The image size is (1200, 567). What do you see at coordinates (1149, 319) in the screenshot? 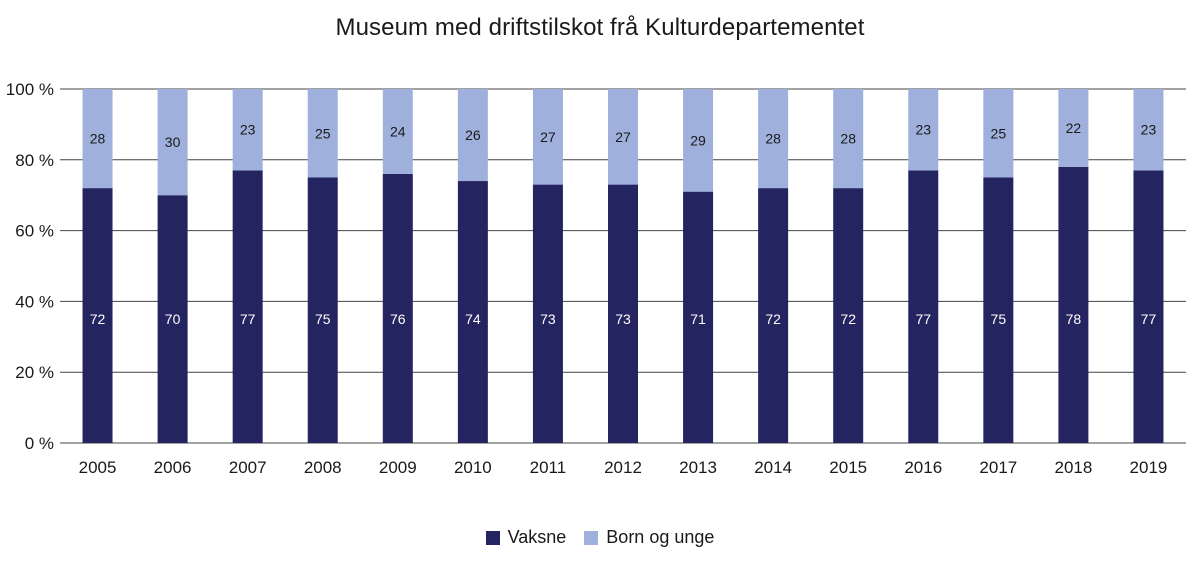
I see `data-label-vaksne-2019: 77` at bounding box center [1149, 319].